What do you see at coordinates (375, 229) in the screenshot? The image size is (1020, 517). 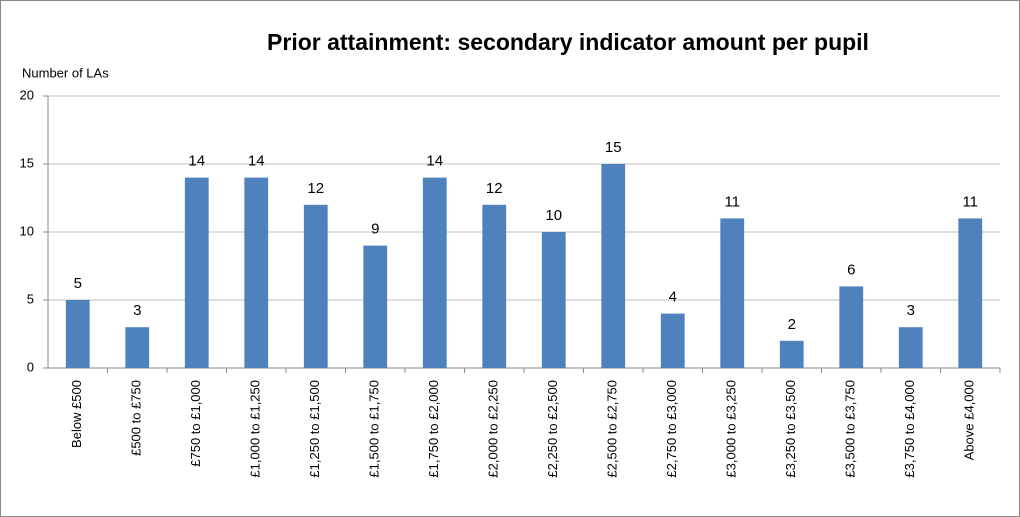 I see `data-label: 9` at bounding box center [375, 229].